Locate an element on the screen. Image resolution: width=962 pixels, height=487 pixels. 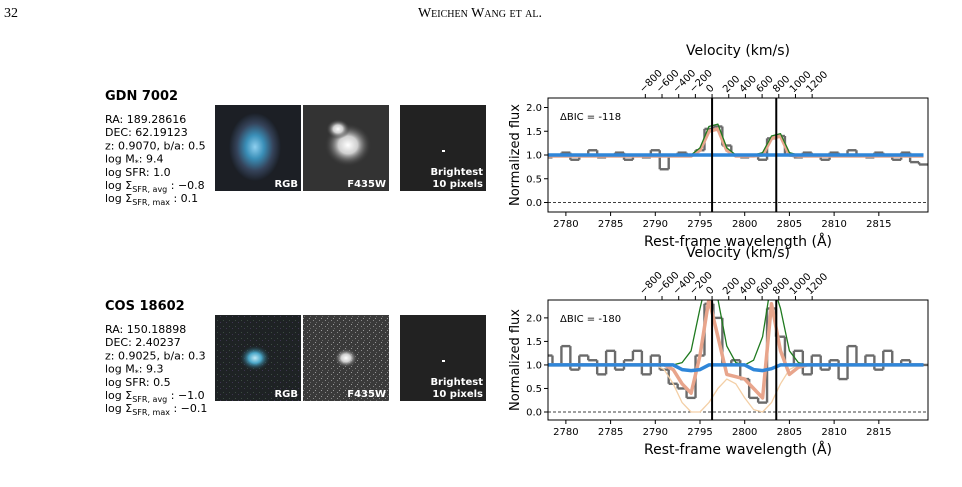
object-name: COS 18602 is located at coordinates (145, 306).